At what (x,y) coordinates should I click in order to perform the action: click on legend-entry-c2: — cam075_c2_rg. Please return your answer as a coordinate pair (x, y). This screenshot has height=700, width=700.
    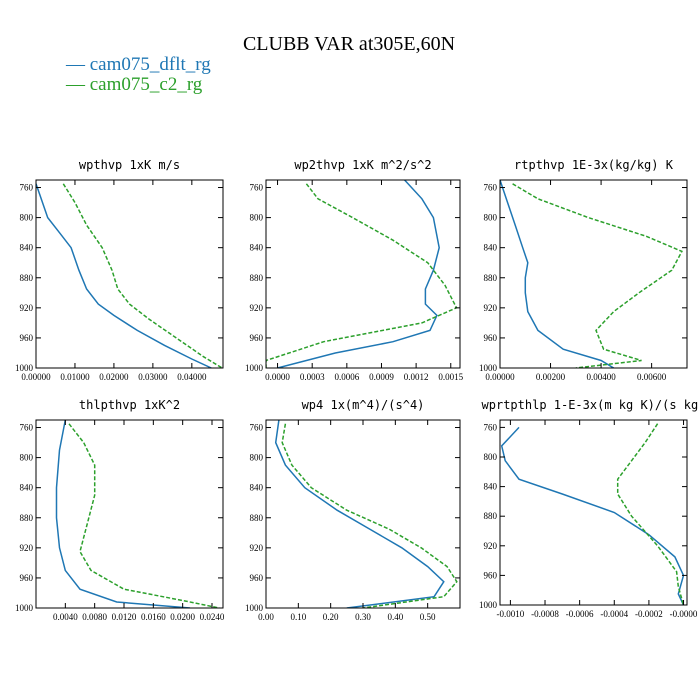
    Looking at the image, I should click on (134, 84).